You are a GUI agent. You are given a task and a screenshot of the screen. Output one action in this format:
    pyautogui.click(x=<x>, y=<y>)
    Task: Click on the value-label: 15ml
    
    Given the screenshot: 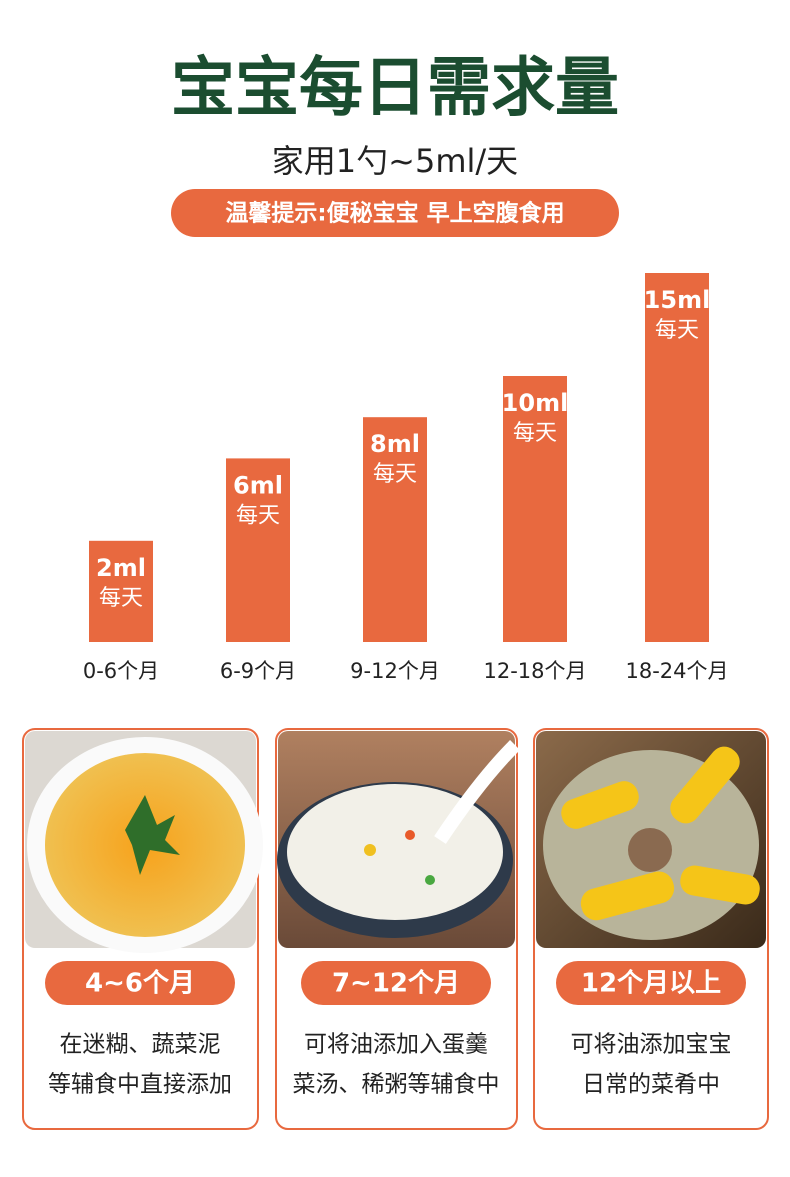 What is the action you would take?
    pyautogui.click(x=677, y=300)
    